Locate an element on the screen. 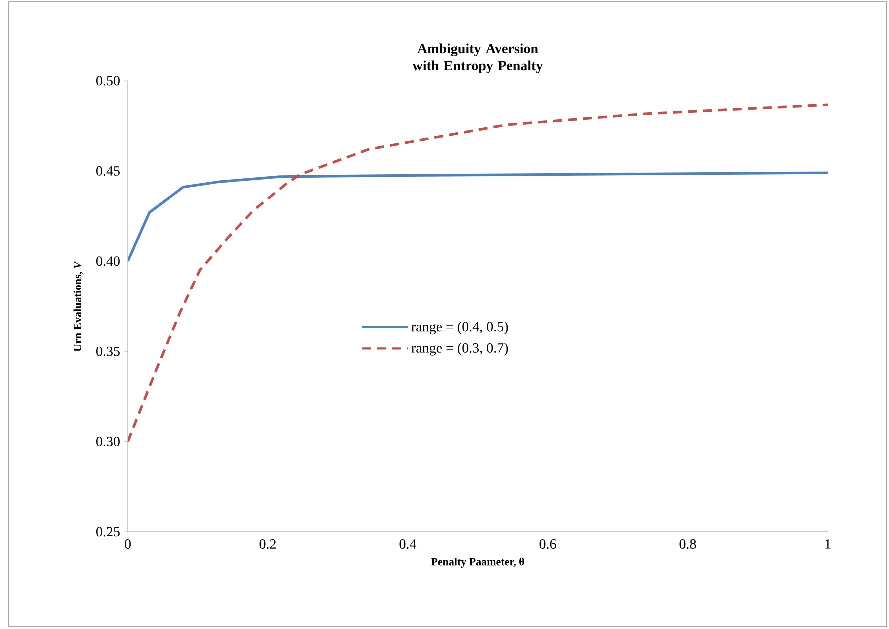 This screenshot has height=629, width=889. x-tick-label: 0.8 is located at coordinates (688, 545).